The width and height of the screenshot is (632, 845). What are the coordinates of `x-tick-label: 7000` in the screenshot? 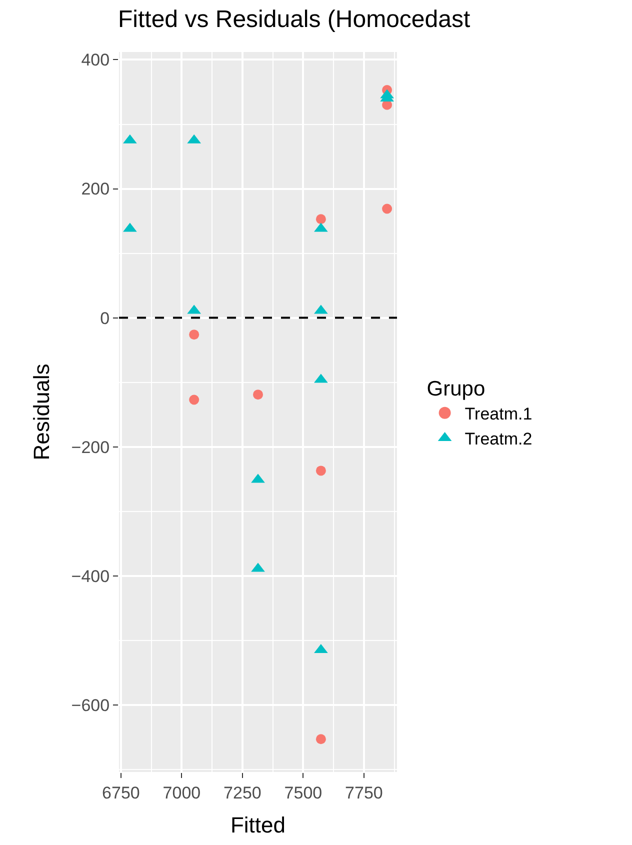 It's located at (181, 792).